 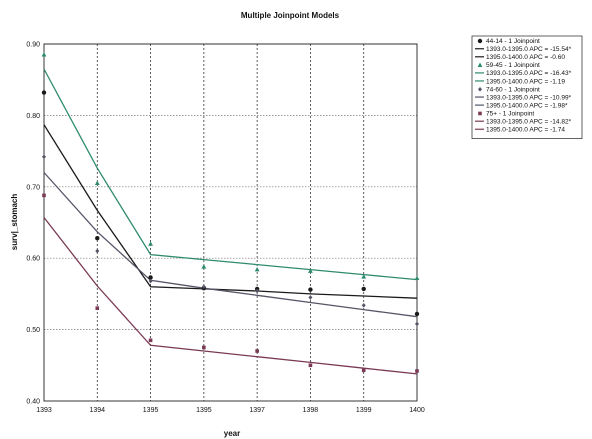 What do you see at coordinates (527, 105) in the screenshot?
I see `legend-segment-label: 1395.0-1400.0 APC = -1.98*` at bounding box center [527, 105].